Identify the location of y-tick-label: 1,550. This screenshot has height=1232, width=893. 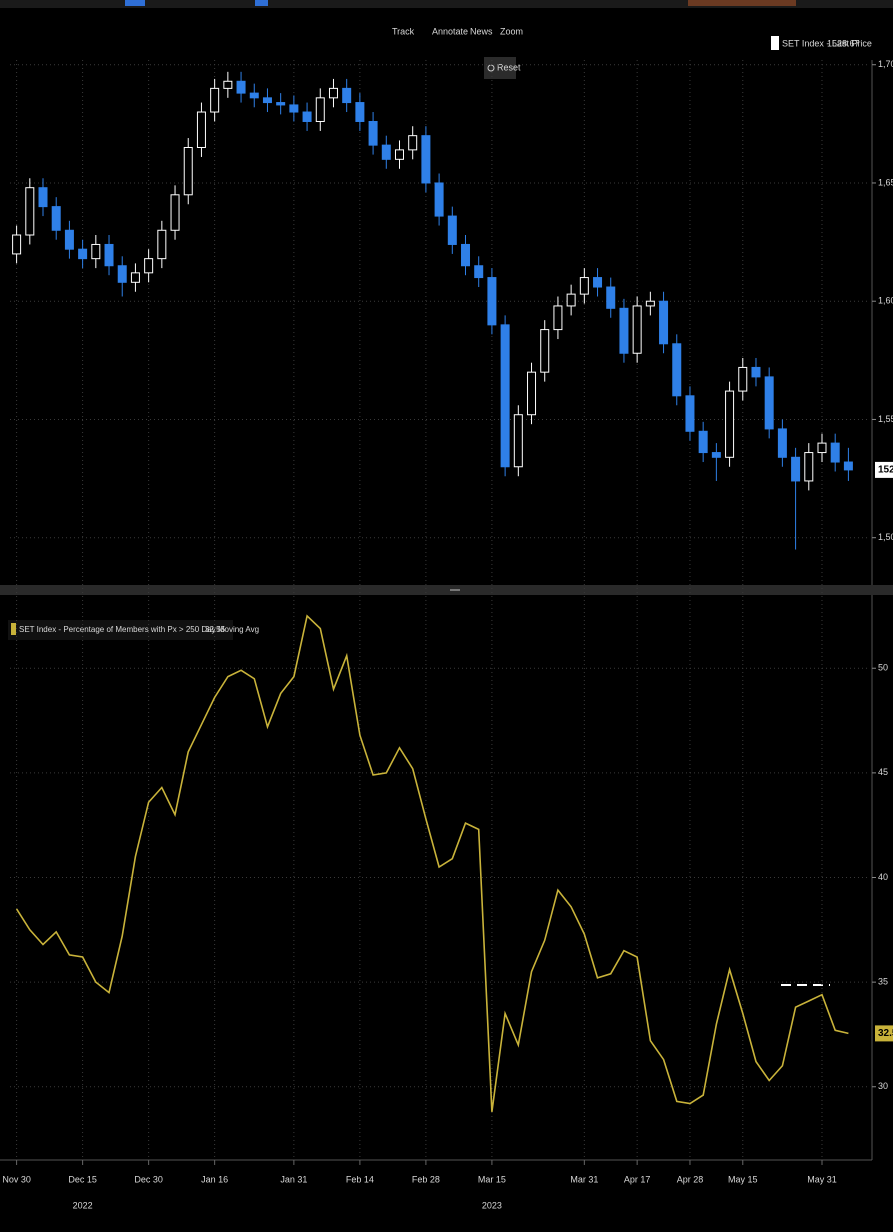
(885, 419).